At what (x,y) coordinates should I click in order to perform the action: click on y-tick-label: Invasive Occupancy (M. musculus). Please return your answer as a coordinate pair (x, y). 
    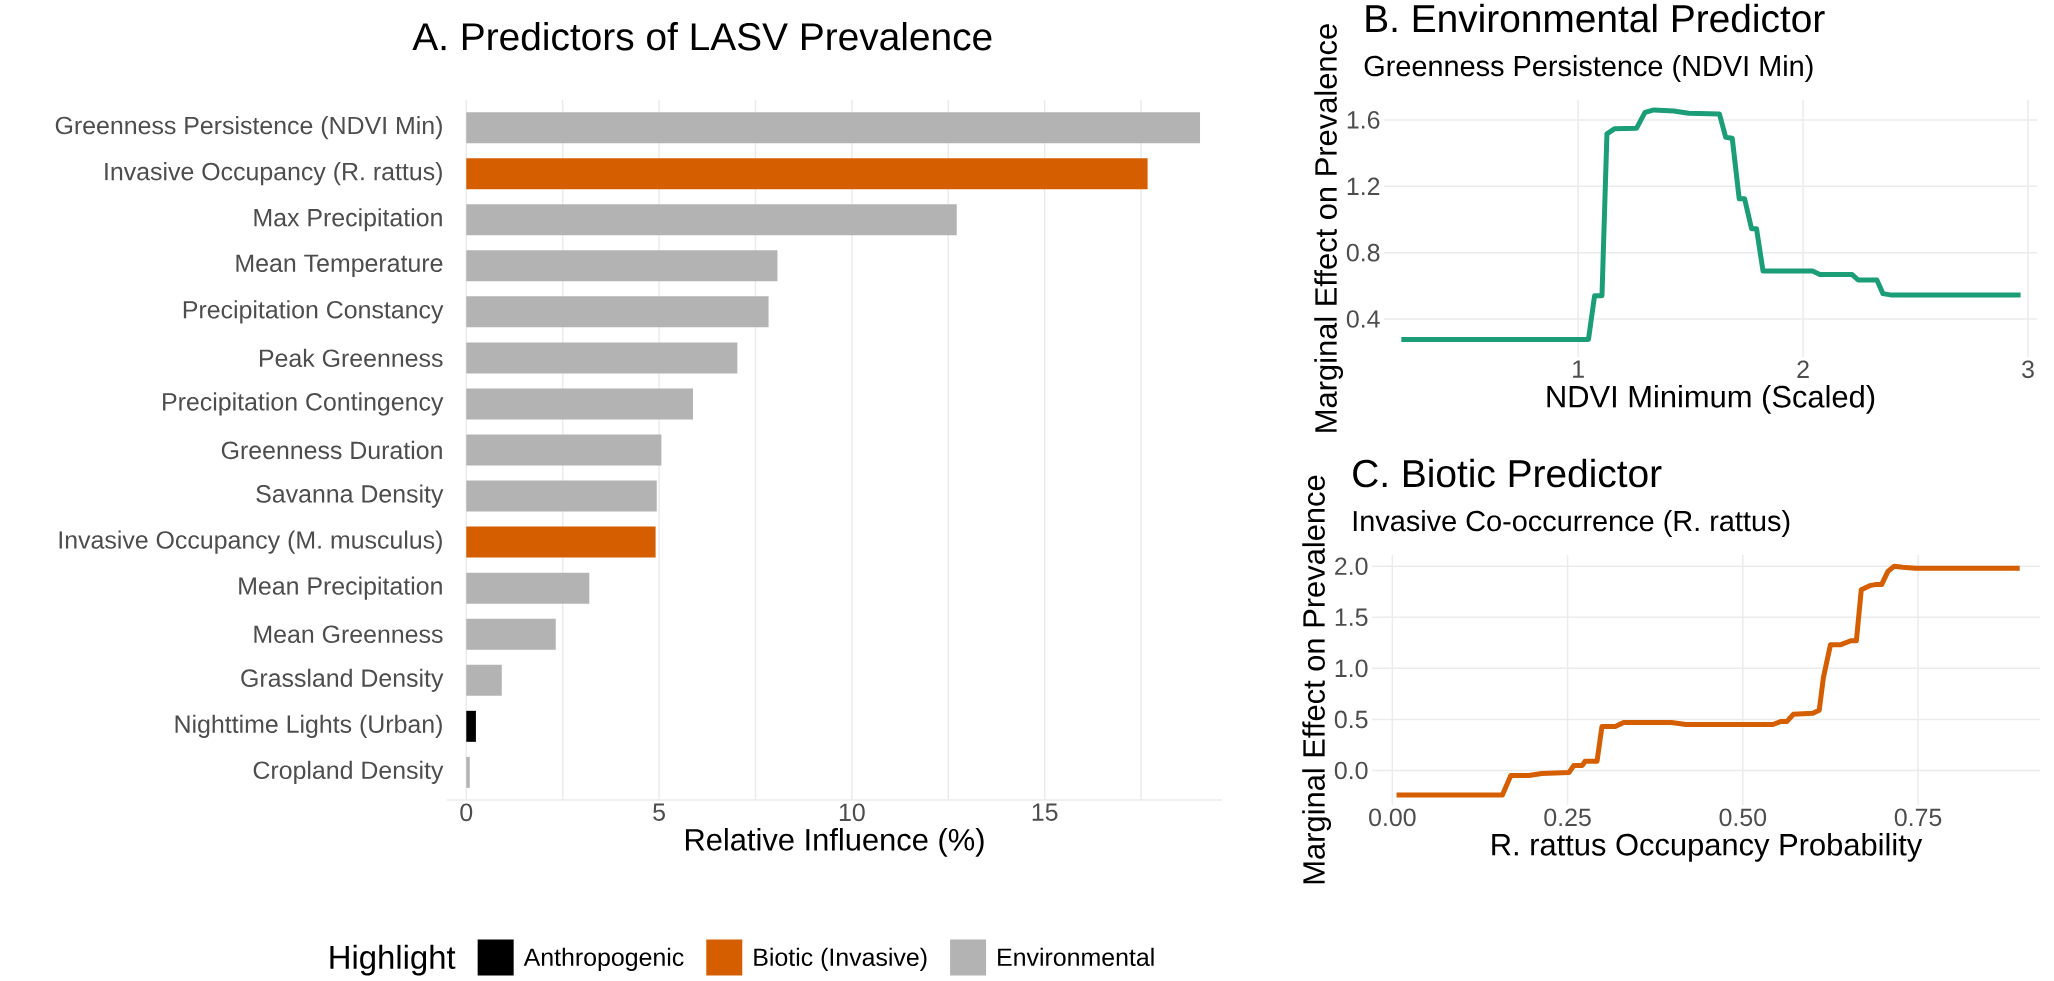
    Looking at the image, I should click on (250, 542).